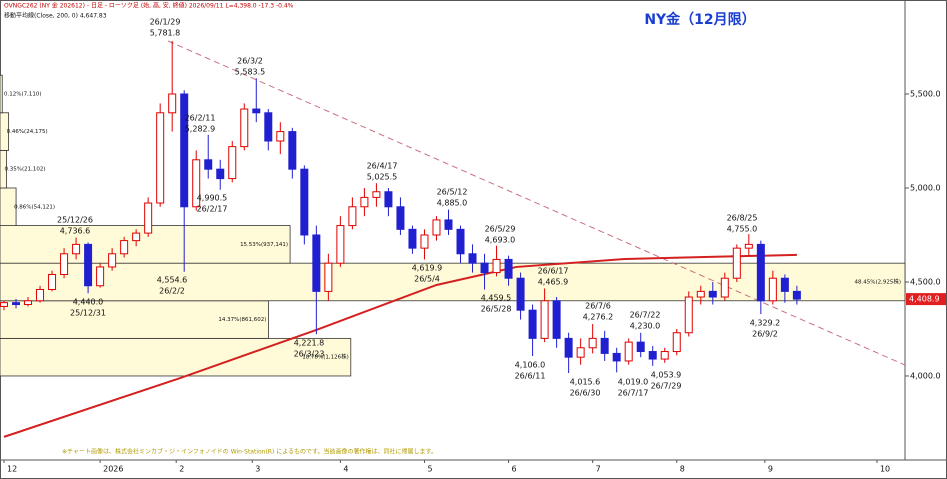 The image size is (947, 479). I want to click on annotation: 4,230.0, so click(645, 326).